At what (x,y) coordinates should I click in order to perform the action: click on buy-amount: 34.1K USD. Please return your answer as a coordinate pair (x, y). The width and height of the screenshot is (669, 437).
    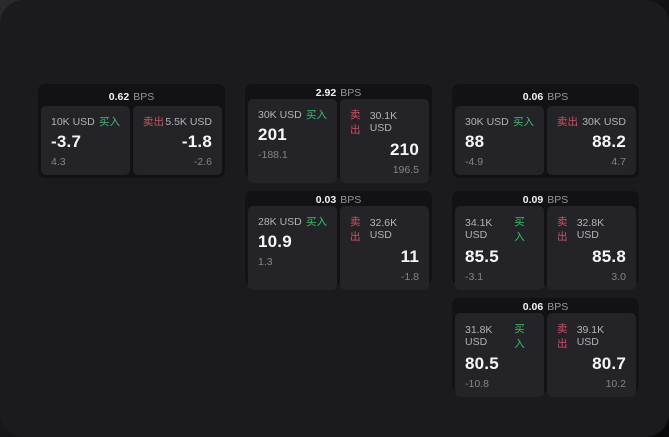
    Looking at the image, I should click on (479, 229).